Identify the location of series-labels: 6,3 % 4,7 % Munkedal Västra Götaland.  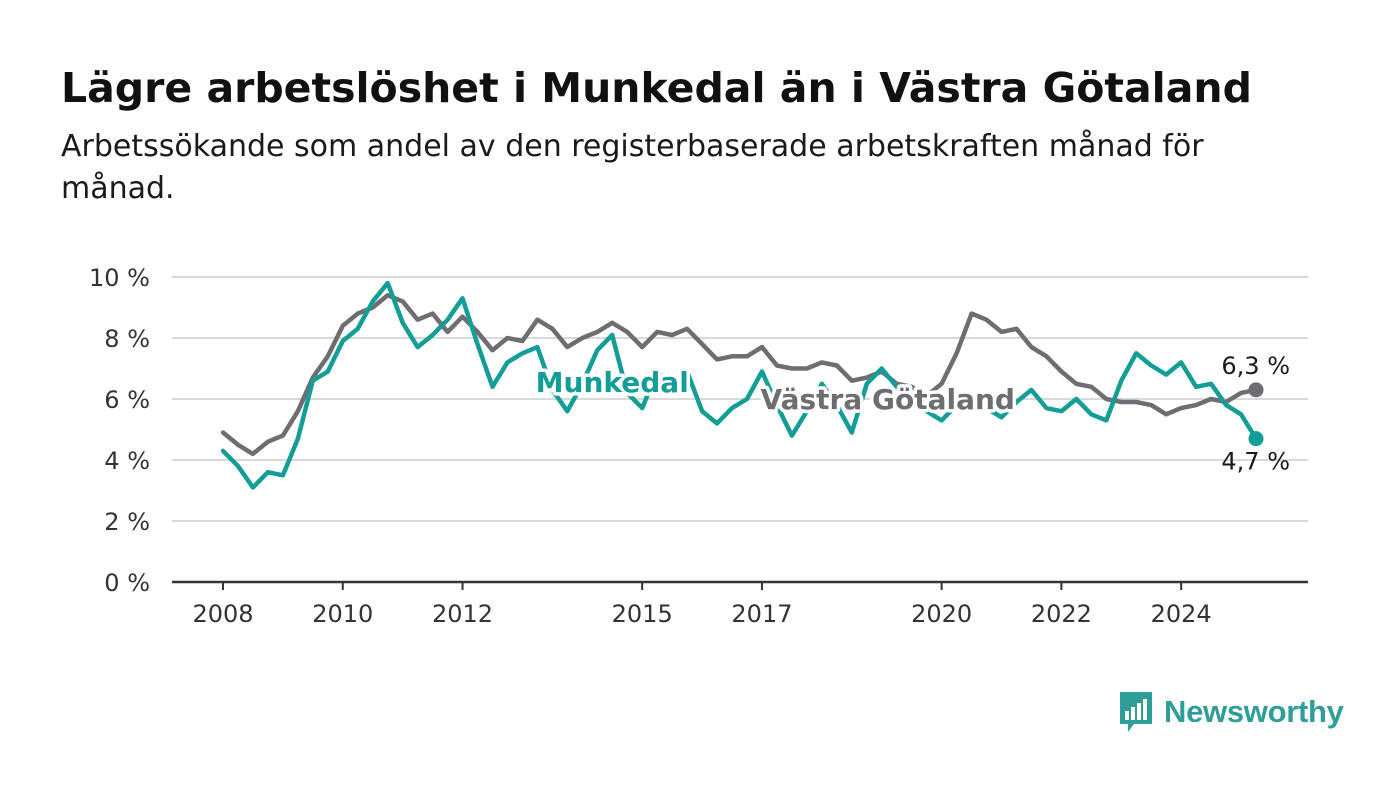
(911, 414).